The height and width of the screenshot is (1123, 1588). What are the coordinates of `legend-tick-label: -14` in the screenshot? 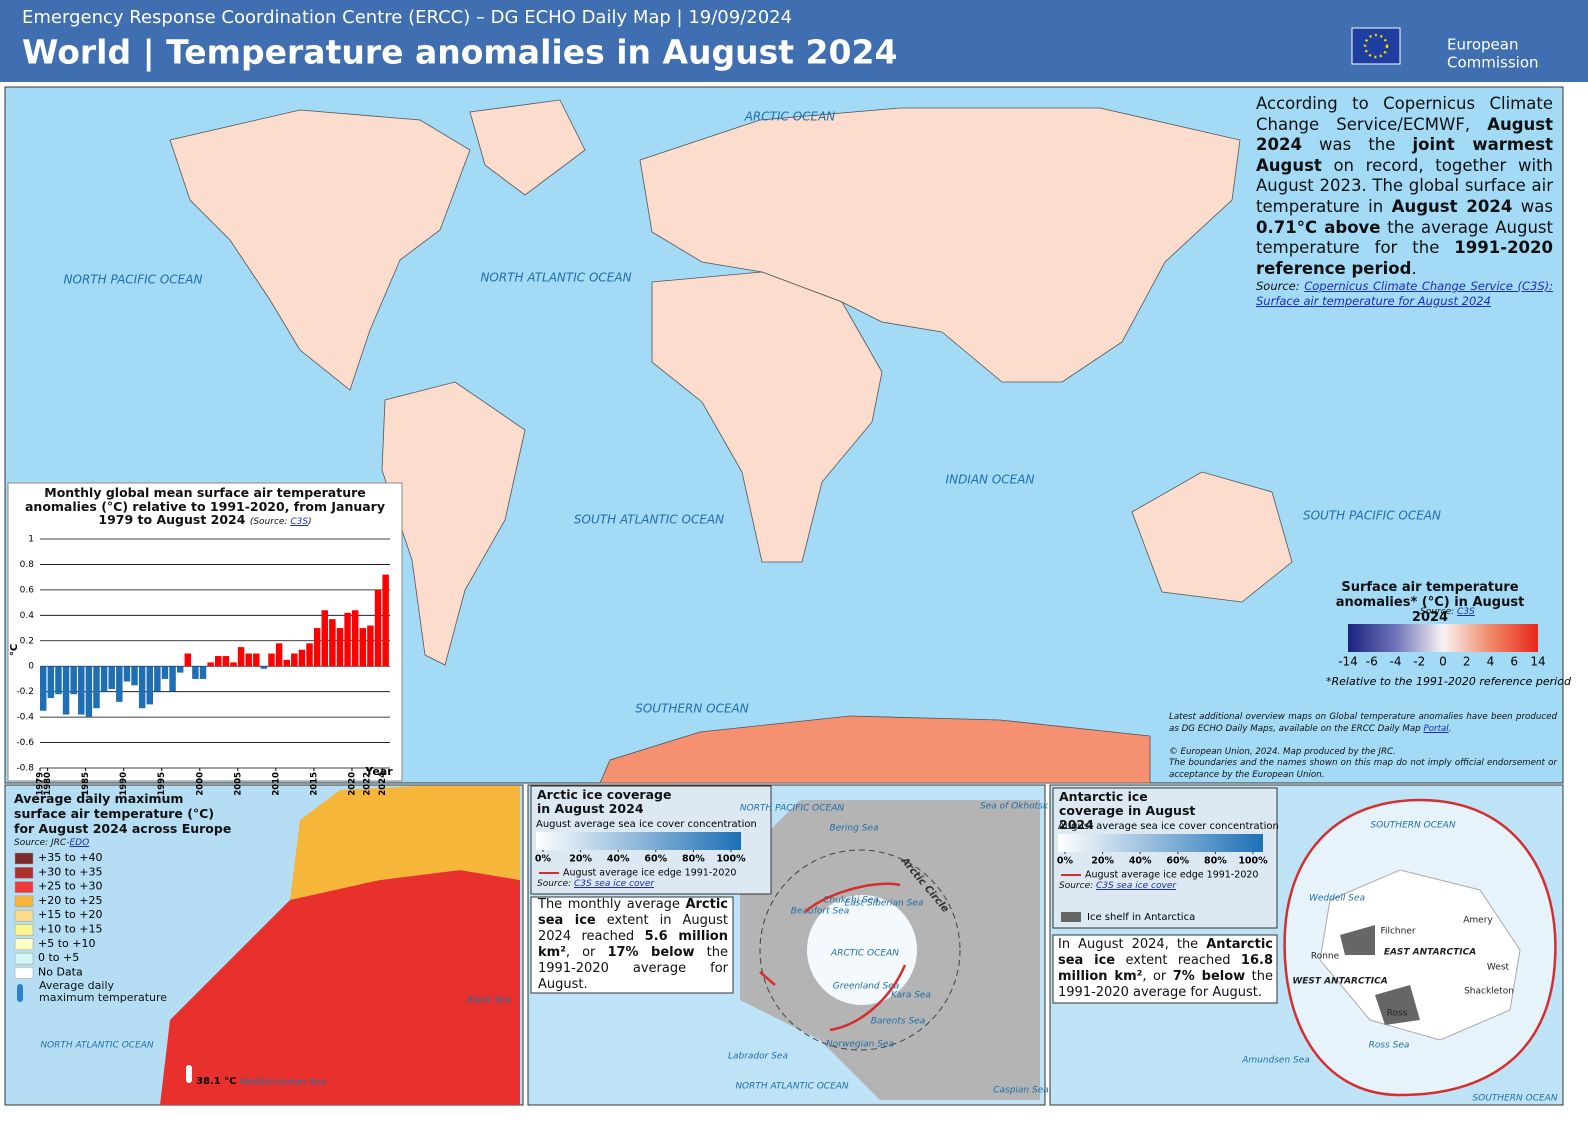 It's located at (1348, 662).